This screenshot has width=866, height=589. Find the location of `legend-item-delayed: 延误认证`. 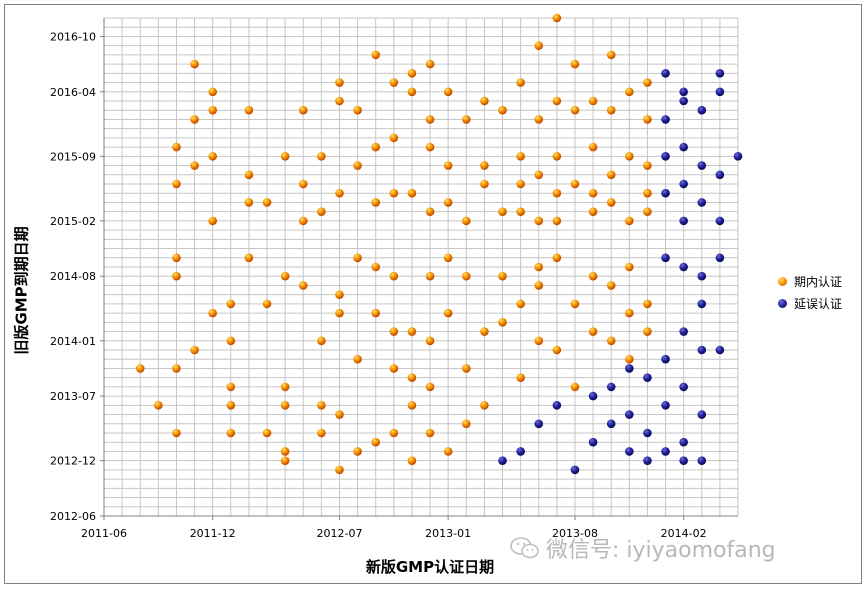

legend-item-delayed: 延误认证 is located at coordinates (810, 303).